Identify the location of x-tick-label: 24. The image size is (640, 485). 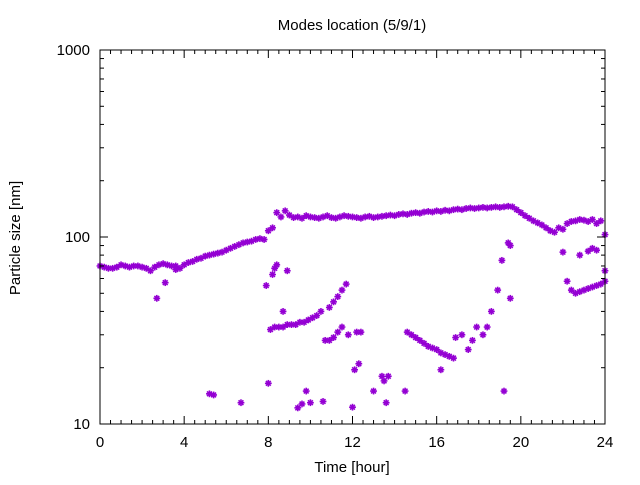
(605, 442).